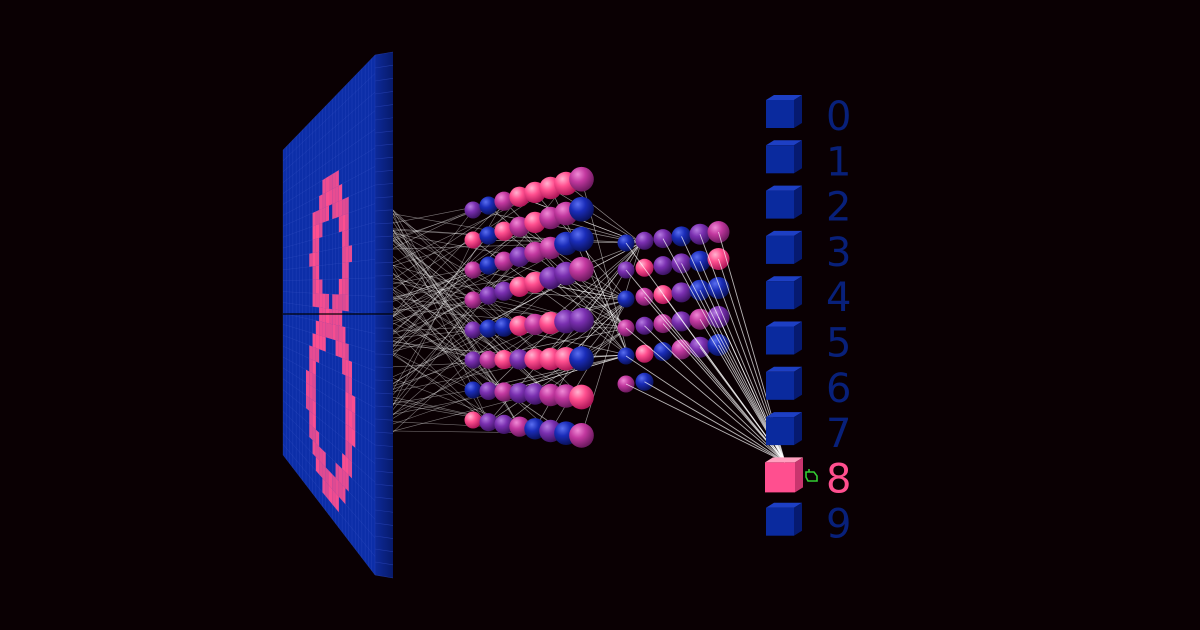 This screenshot has width=1200, height=630. I want to click on input-layer, so click(338, 315).